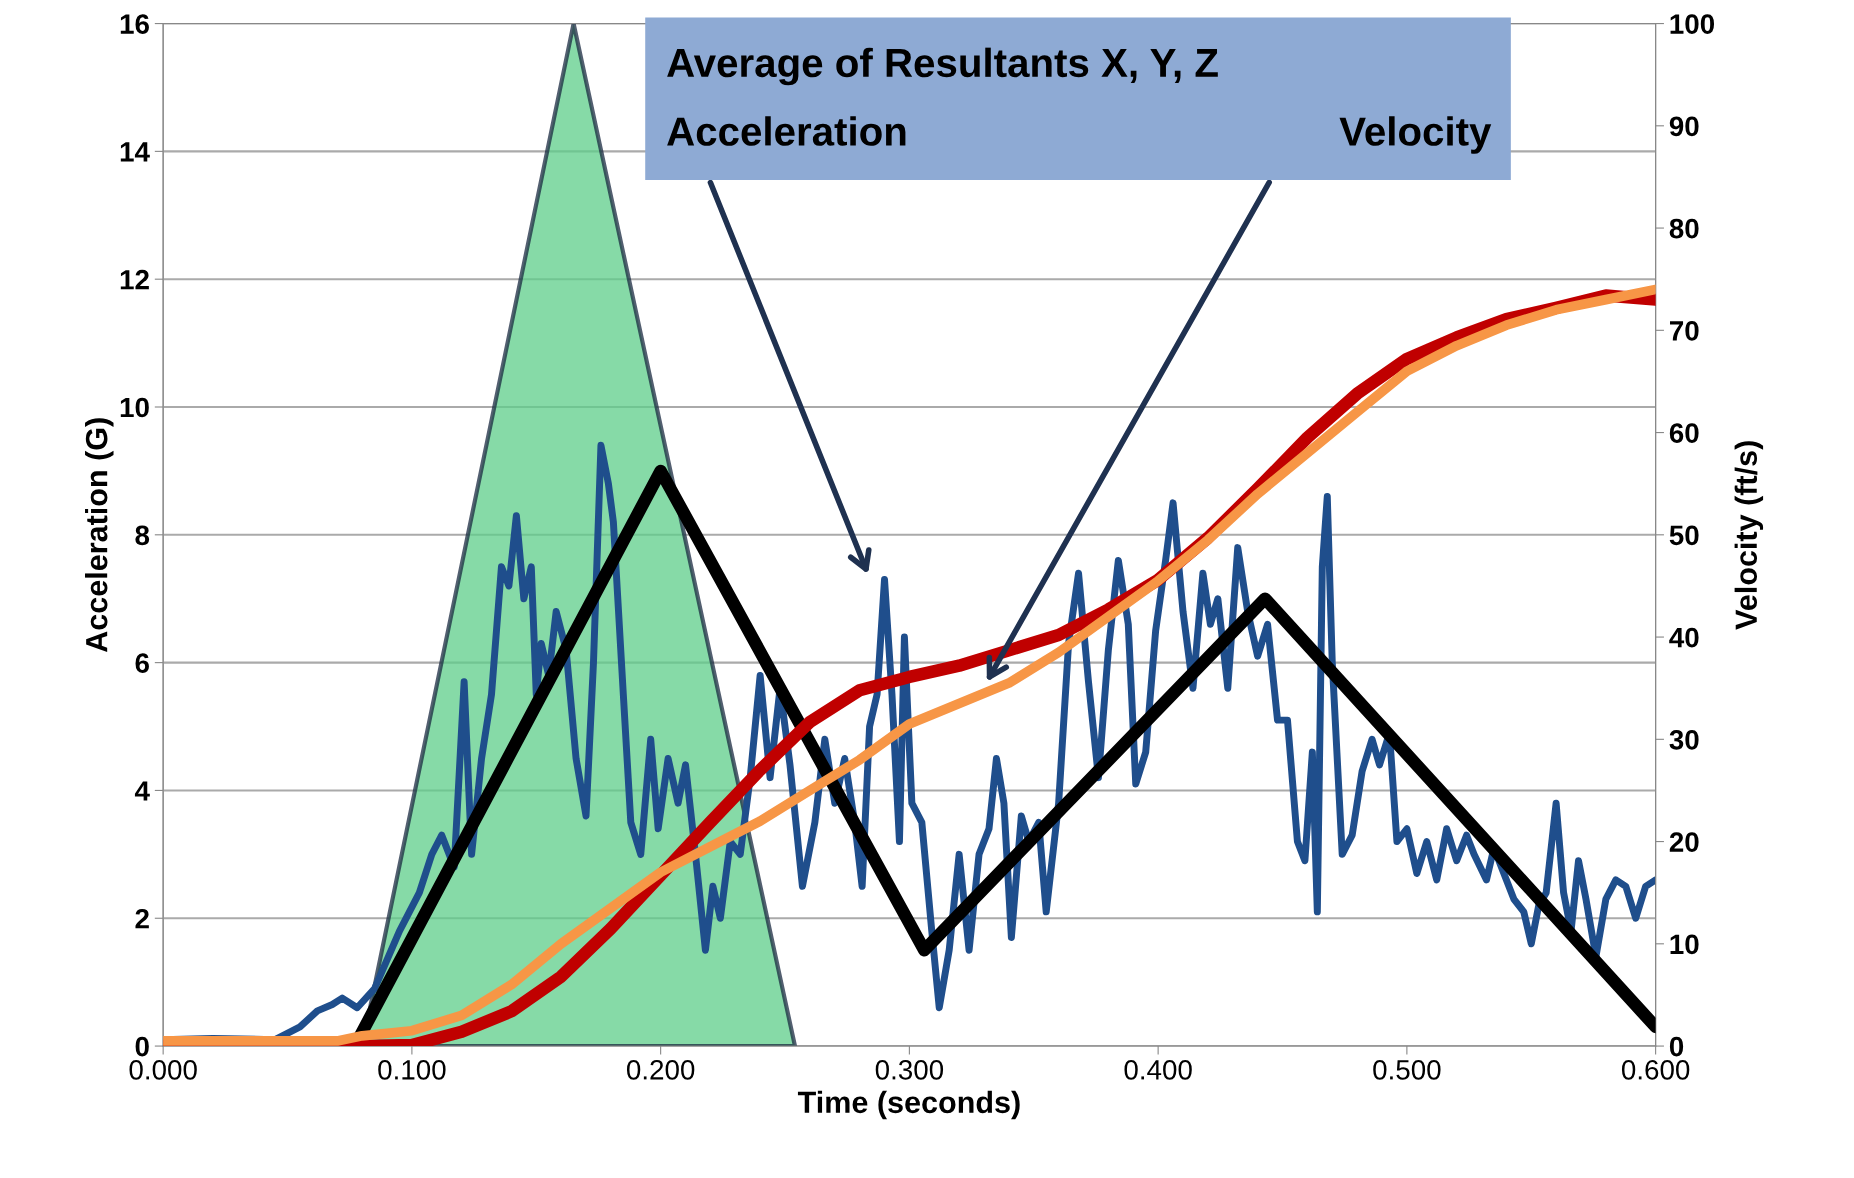  I want to click on y-axis-title: Acceleration (G), so click(99, 535).